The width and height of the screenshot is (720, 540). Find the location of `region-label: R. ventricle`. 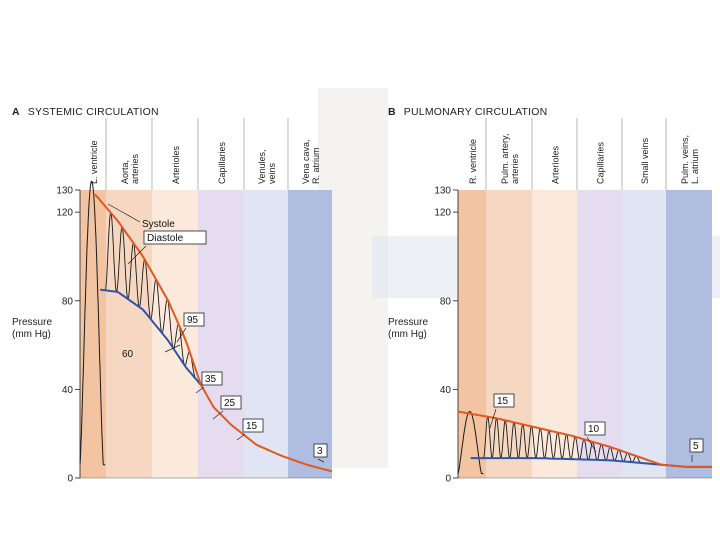

region-label: R. ventricle is located at coordinates (473, 161).